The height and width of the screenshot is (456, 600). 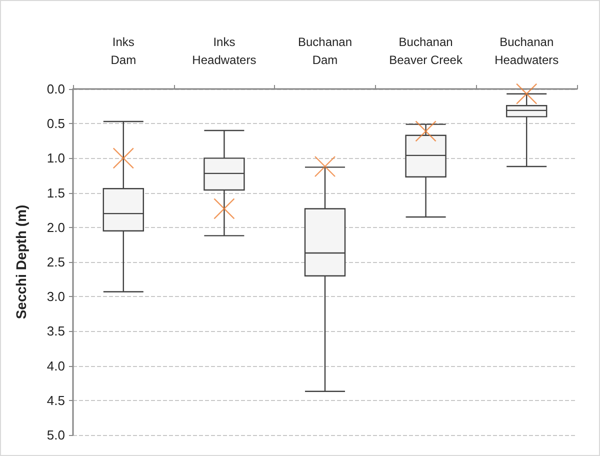 I want to click on y-tick-label: 0.0, so click(x=55, y=89).